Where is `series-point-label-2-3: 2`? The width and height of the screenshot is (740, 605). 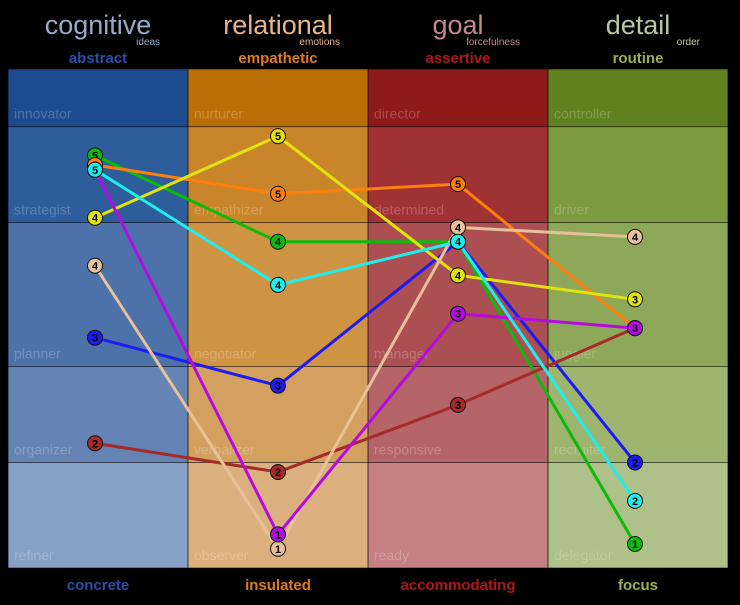 series-point-label-2-3: 2 is located at coordinates (635, 463).